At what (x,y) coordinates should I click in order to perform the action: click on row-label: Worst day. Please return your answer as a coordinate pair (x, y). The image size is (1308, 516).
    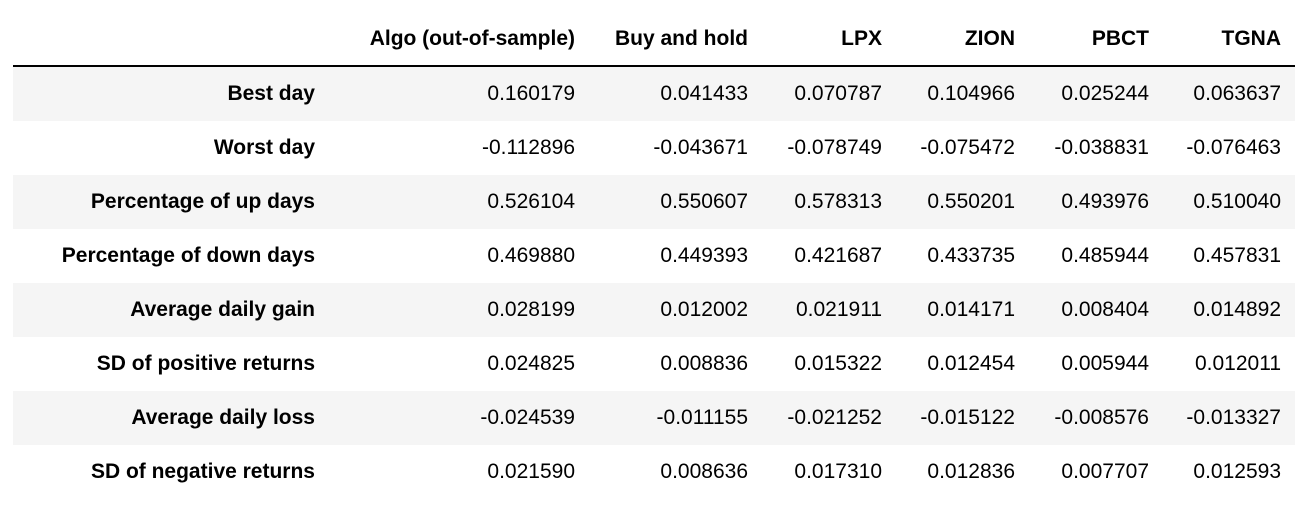
    Looking at the image, I should click on (264, 147).